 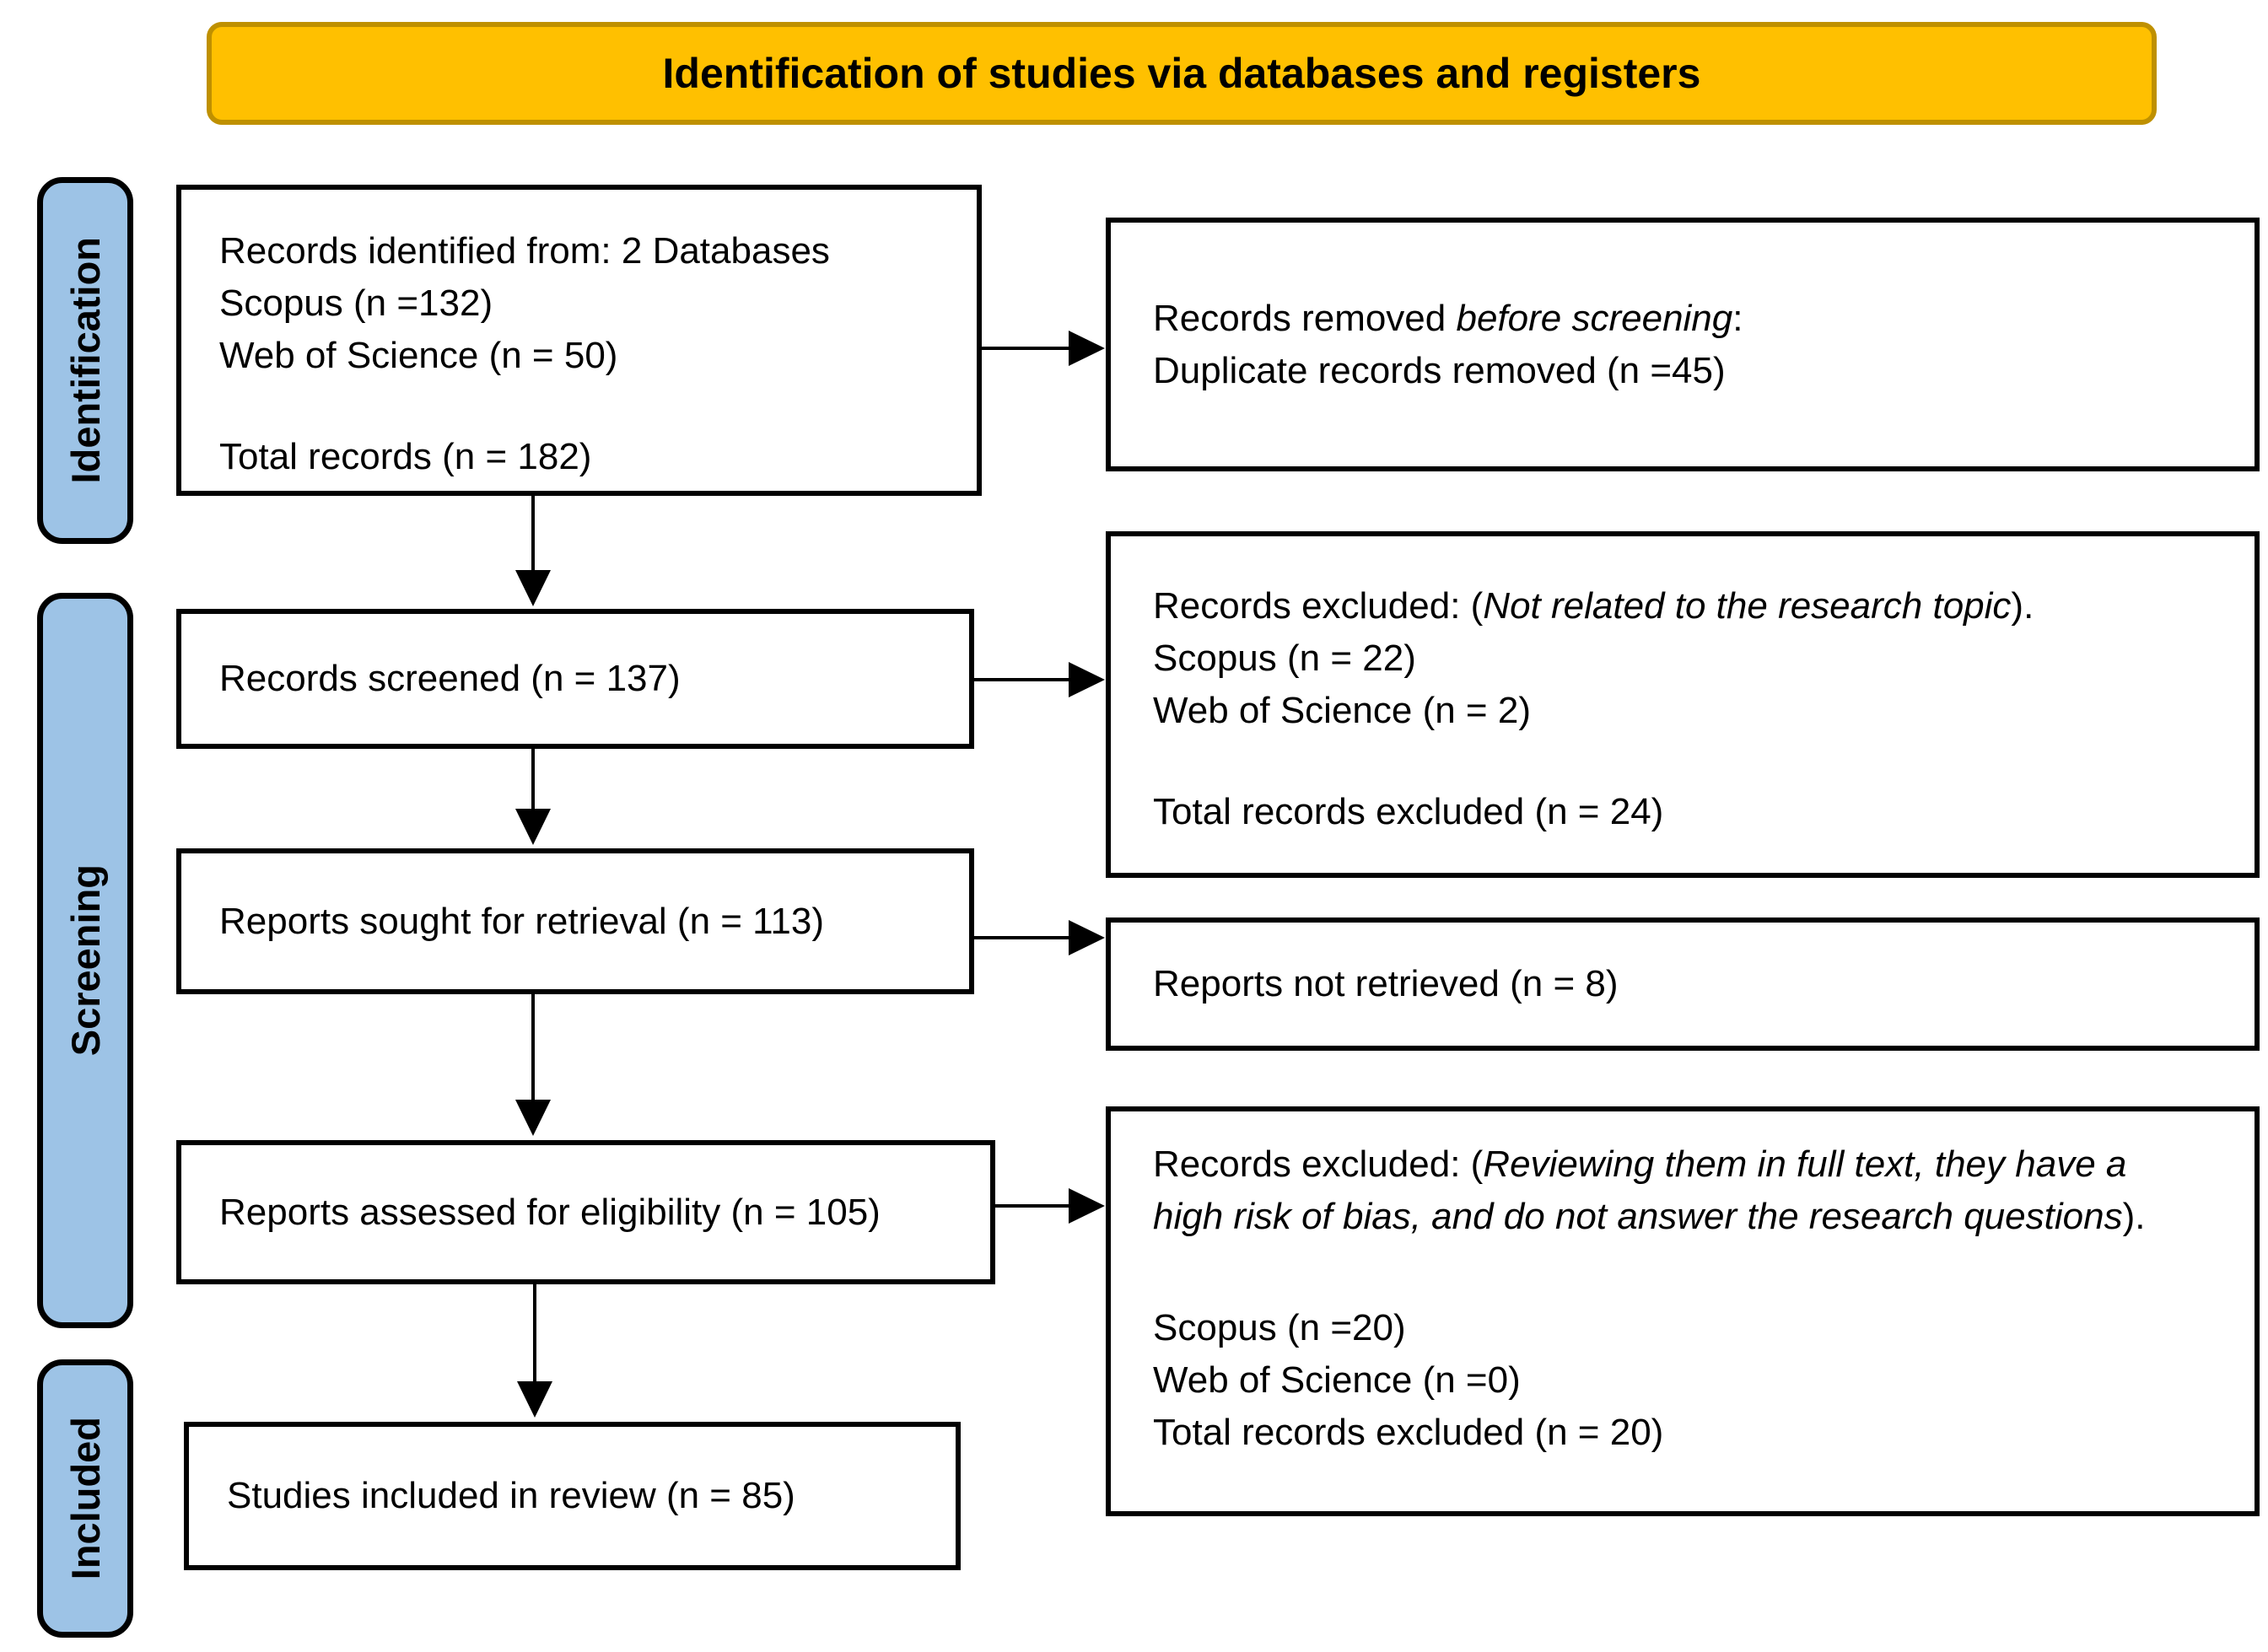 I want to click on studies-included-label: Studies included in review (n = 85), so click(x=511, y=1496).